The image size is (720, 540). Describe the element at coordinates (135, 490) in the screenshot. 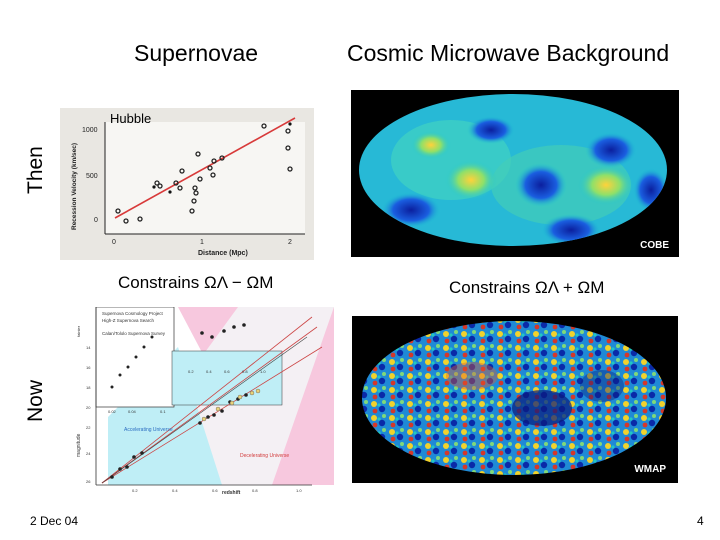

I see `sn-main-x-tick: 0.2` at that location.